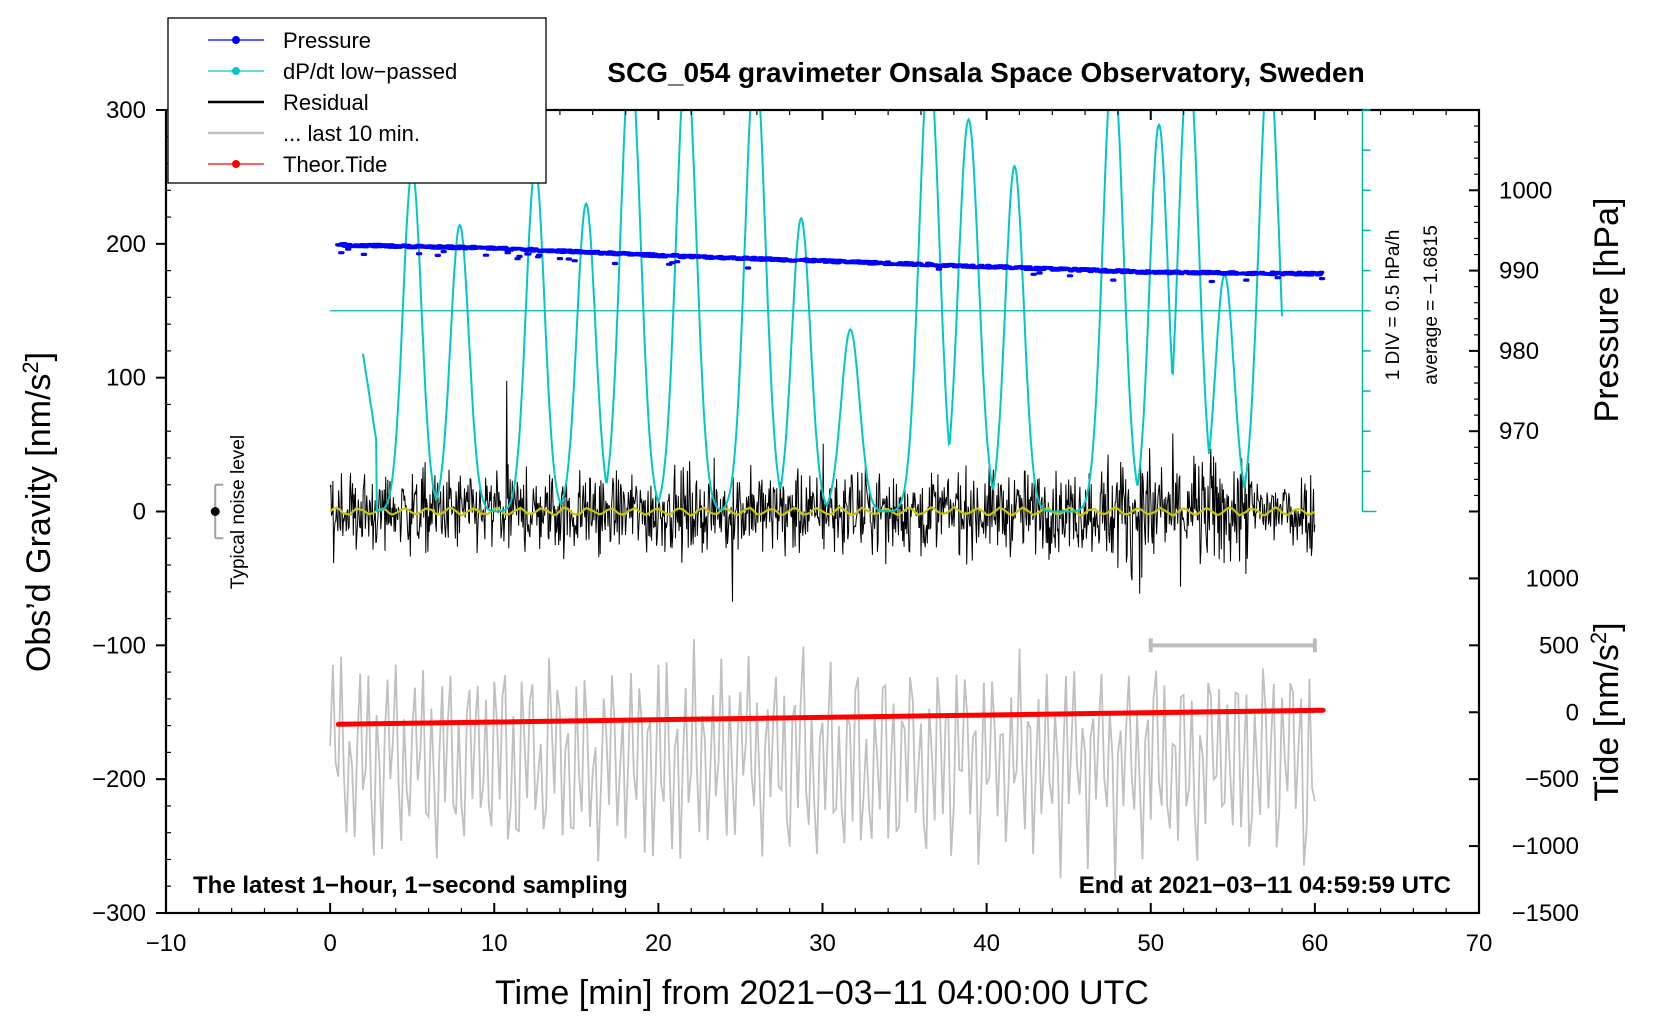 The height and width of the screenshot is (1020, 1660). What do you see at coordinates (39, 356) in the screenshot?
I see `y-axis-left-title-end: ]` at bounding box center [39, 356].